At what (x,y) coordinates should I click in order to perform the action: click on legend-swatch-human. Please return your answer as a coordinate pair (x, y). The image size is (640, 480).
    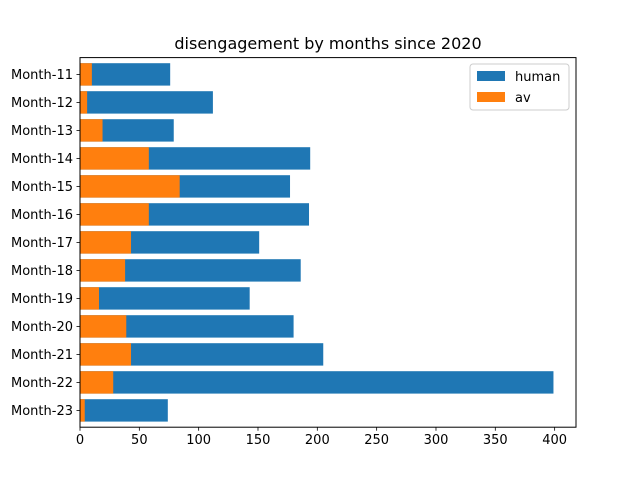
    Looking at the image, I should click on (491, 76).